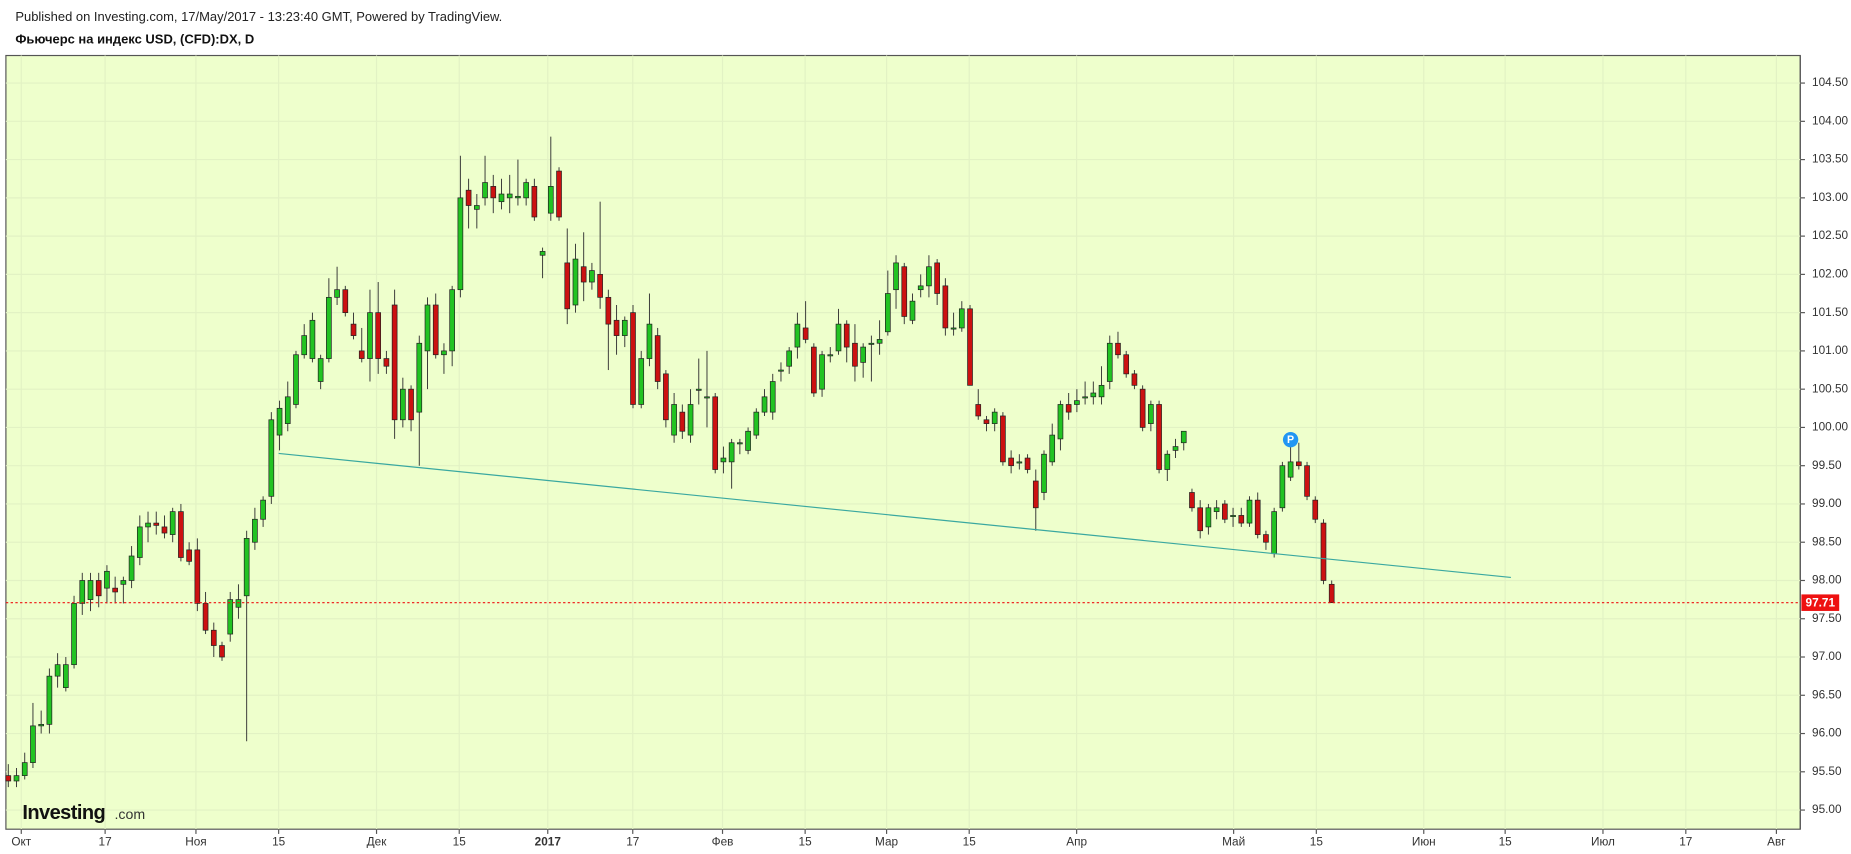 The image size is (1851, 854). I want to click on x-tick-label: Апр, so click(1076, 841).